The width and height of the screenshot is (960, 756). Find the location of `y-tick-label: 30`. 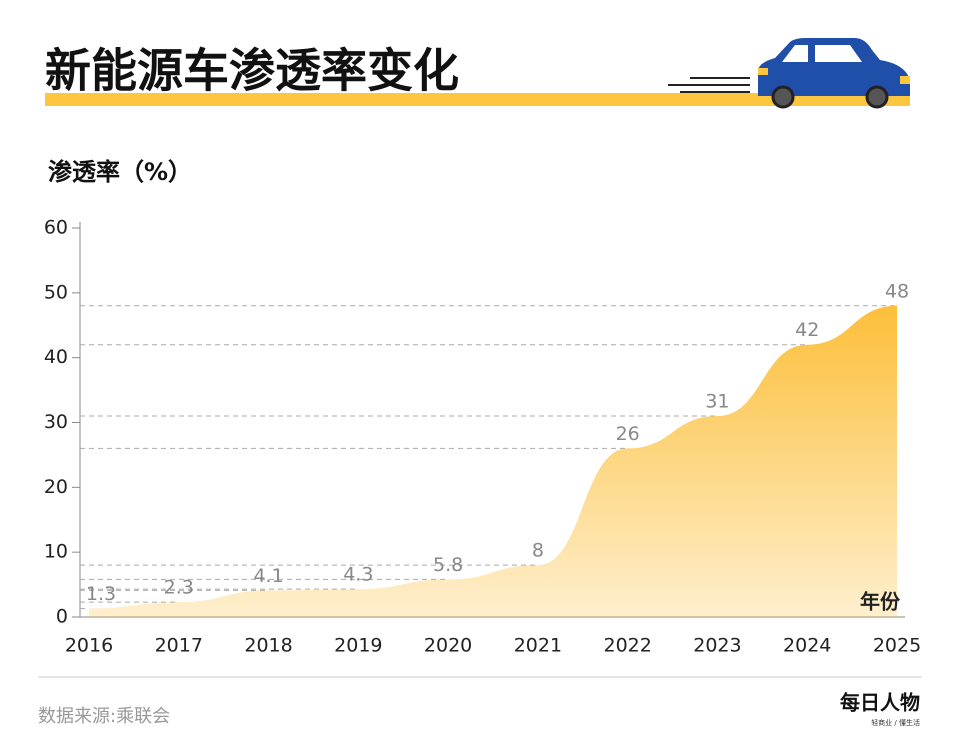

y-tick-label: 30 is located at coordinates (56, 422).